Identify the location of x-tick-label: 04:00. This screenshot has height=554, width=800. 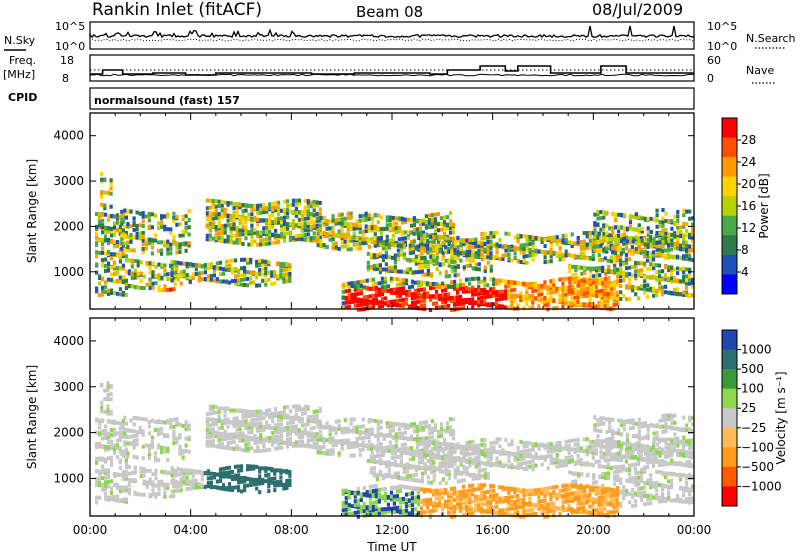
(190, 530).